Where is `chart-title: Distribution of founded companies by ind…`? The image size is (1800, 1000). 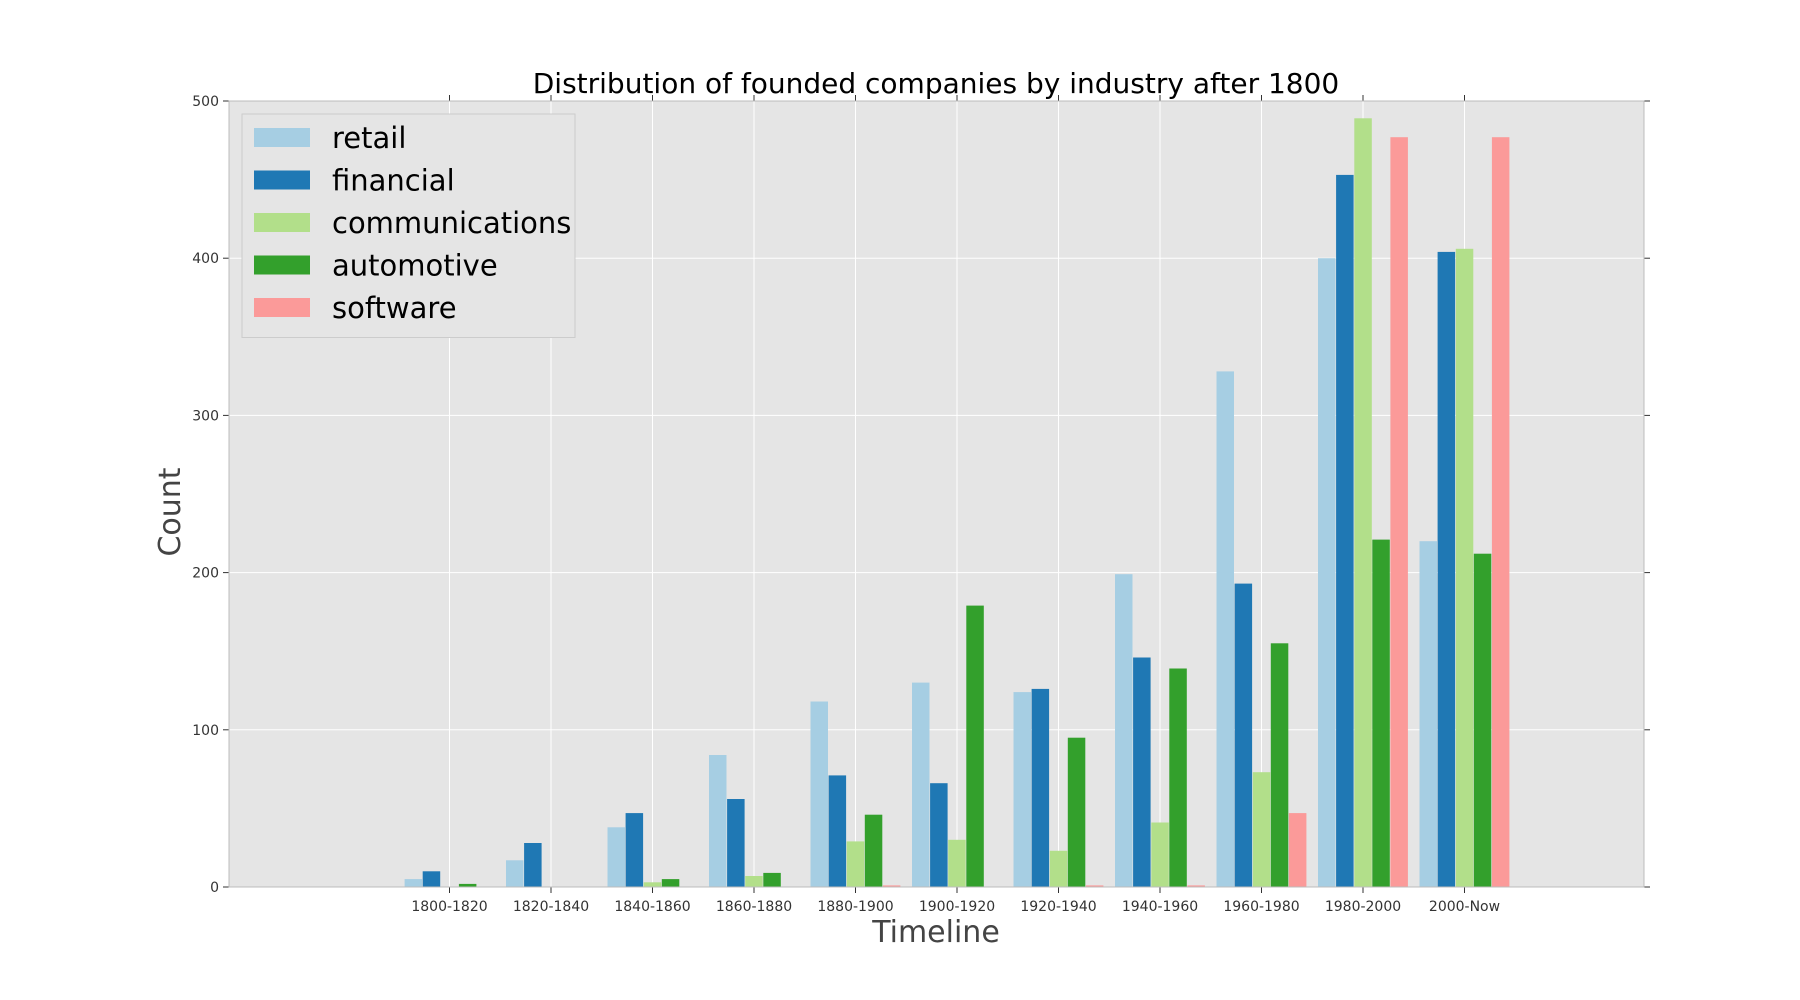 chart-title: Distribution of founded companies by ind… is located at coordinates (936, 83).